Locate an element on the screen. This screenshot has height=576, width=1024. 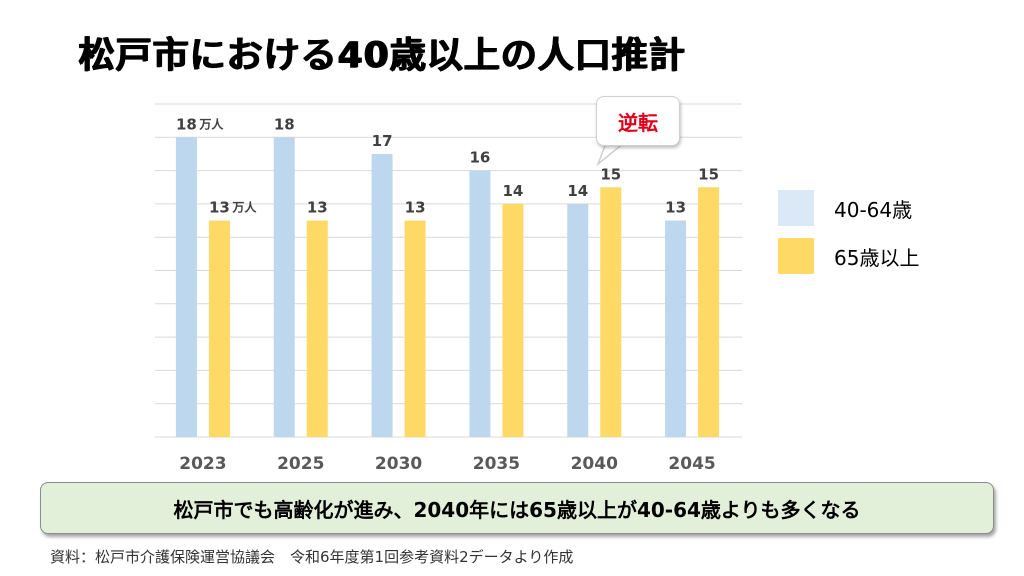
x-tick-label-2035: 2035 is located at coordinates (496, 464).